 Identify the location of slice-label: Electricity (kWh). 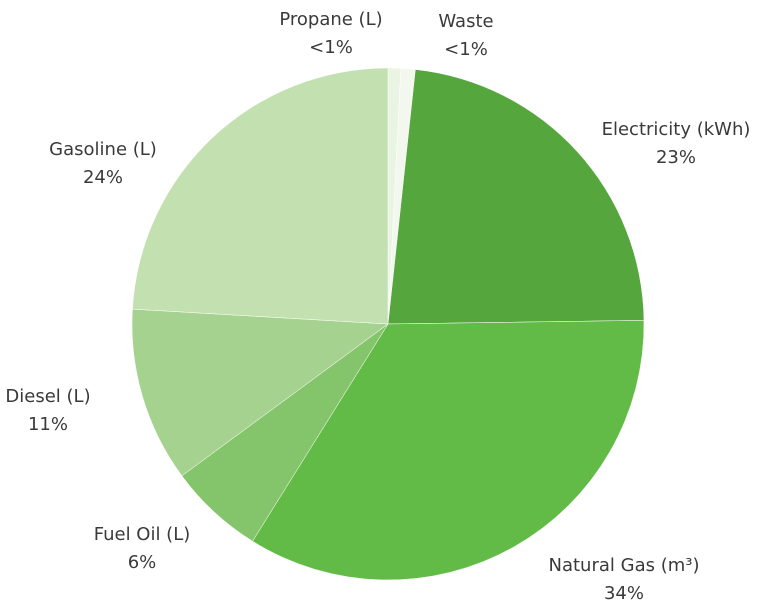
(676, 129).